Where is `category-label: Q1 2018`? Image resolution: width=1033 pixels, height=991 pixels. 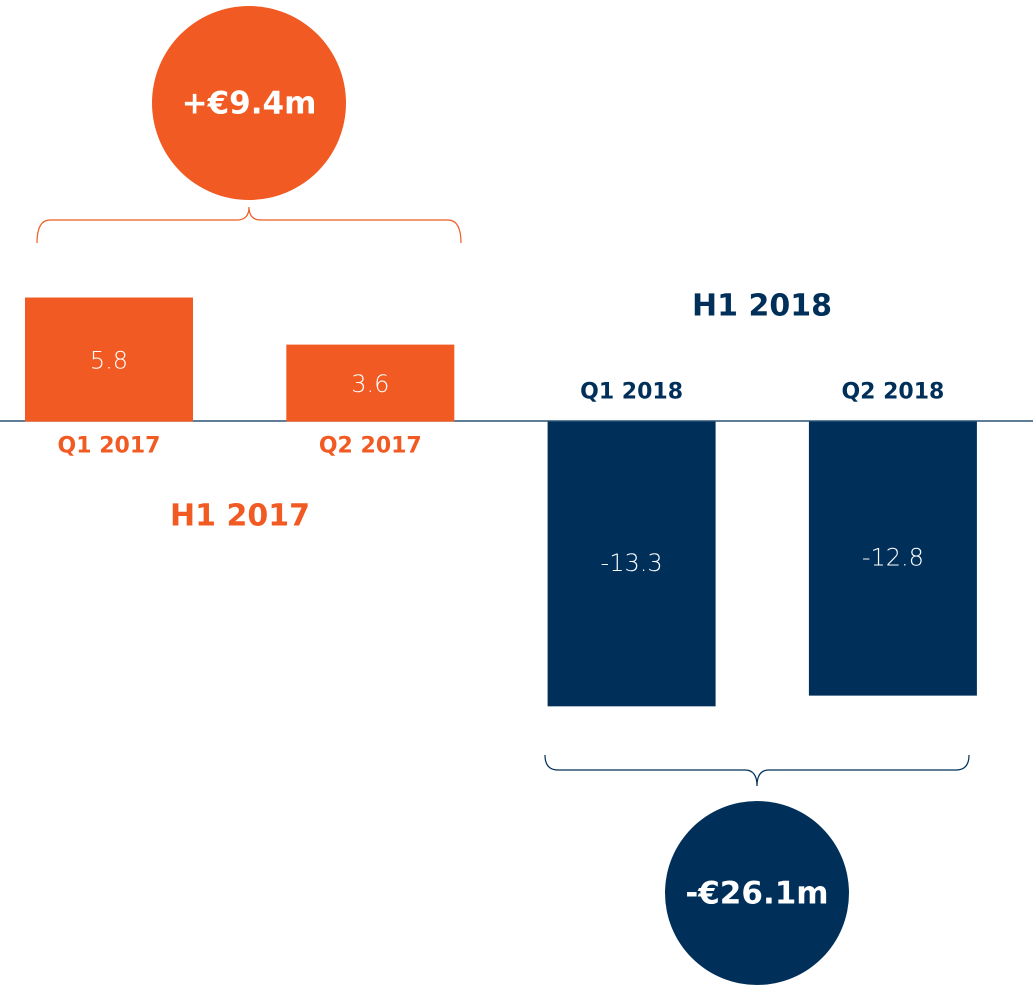 category-label: Q1 2018 is located at coordinates (631, 392).